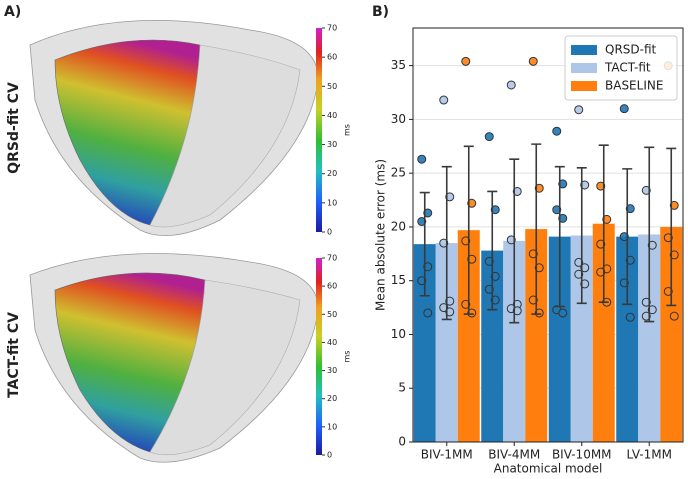 The width and height of the screenshot is (688, 479). What do you see at coordinates (14, 128) in the screenshot?
I see `view-title: QRSd-fit CV` at bounding box center [14, 128].